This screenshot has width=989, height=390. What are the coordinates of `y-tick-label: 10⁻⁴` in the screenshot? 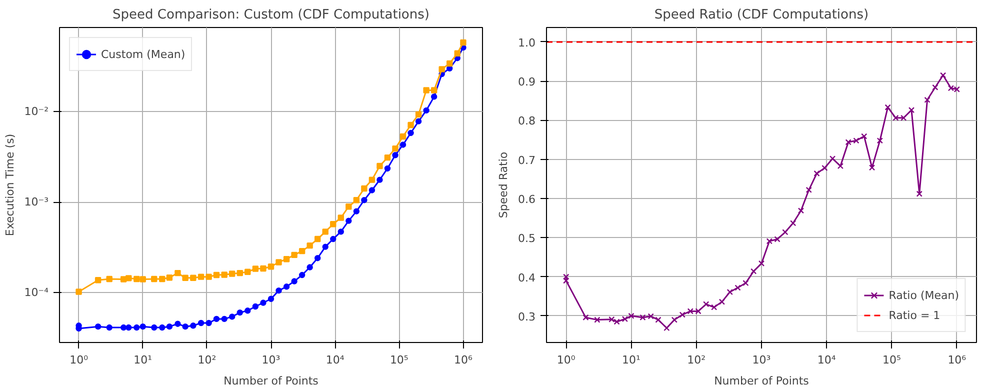 It's located at (37, 292).